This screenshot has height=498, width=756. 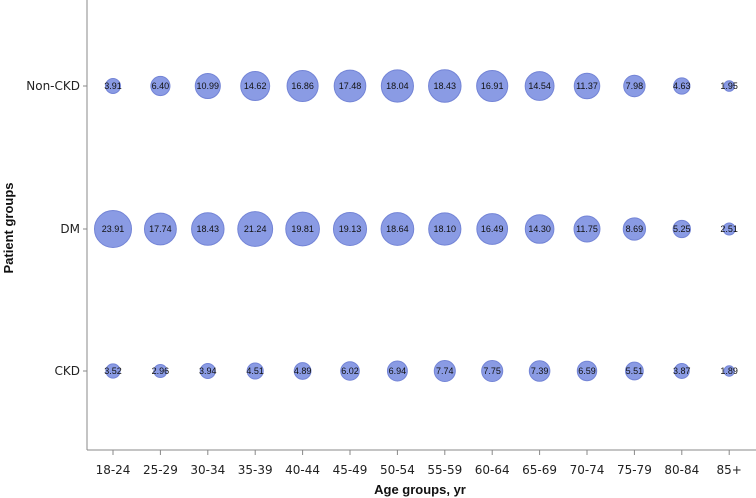 I want to click on data-label: 7.75, so click(x=492, y=371).